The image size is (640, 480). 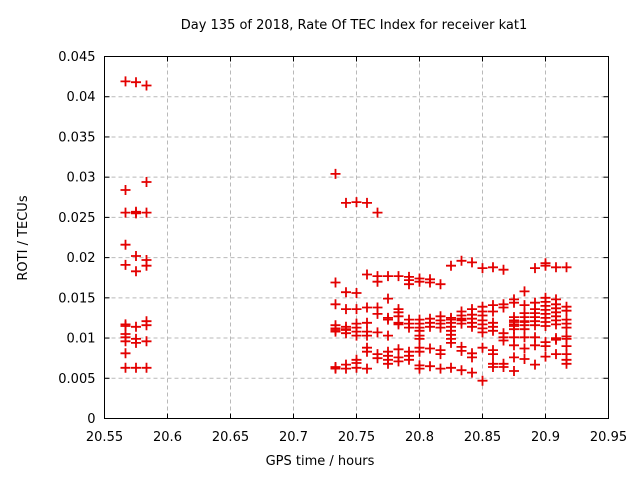 I want to click on x-tick-label: 20.85, so click(x=482, y=437).